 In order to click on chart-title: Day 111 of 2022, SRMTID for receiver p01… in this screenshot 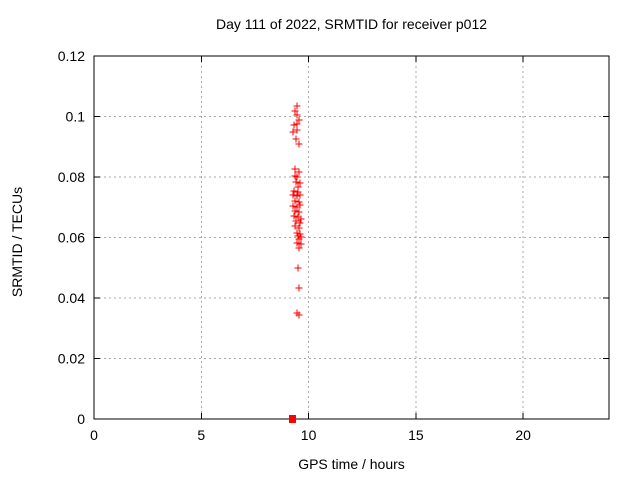, I will do `click(351, 24)`.